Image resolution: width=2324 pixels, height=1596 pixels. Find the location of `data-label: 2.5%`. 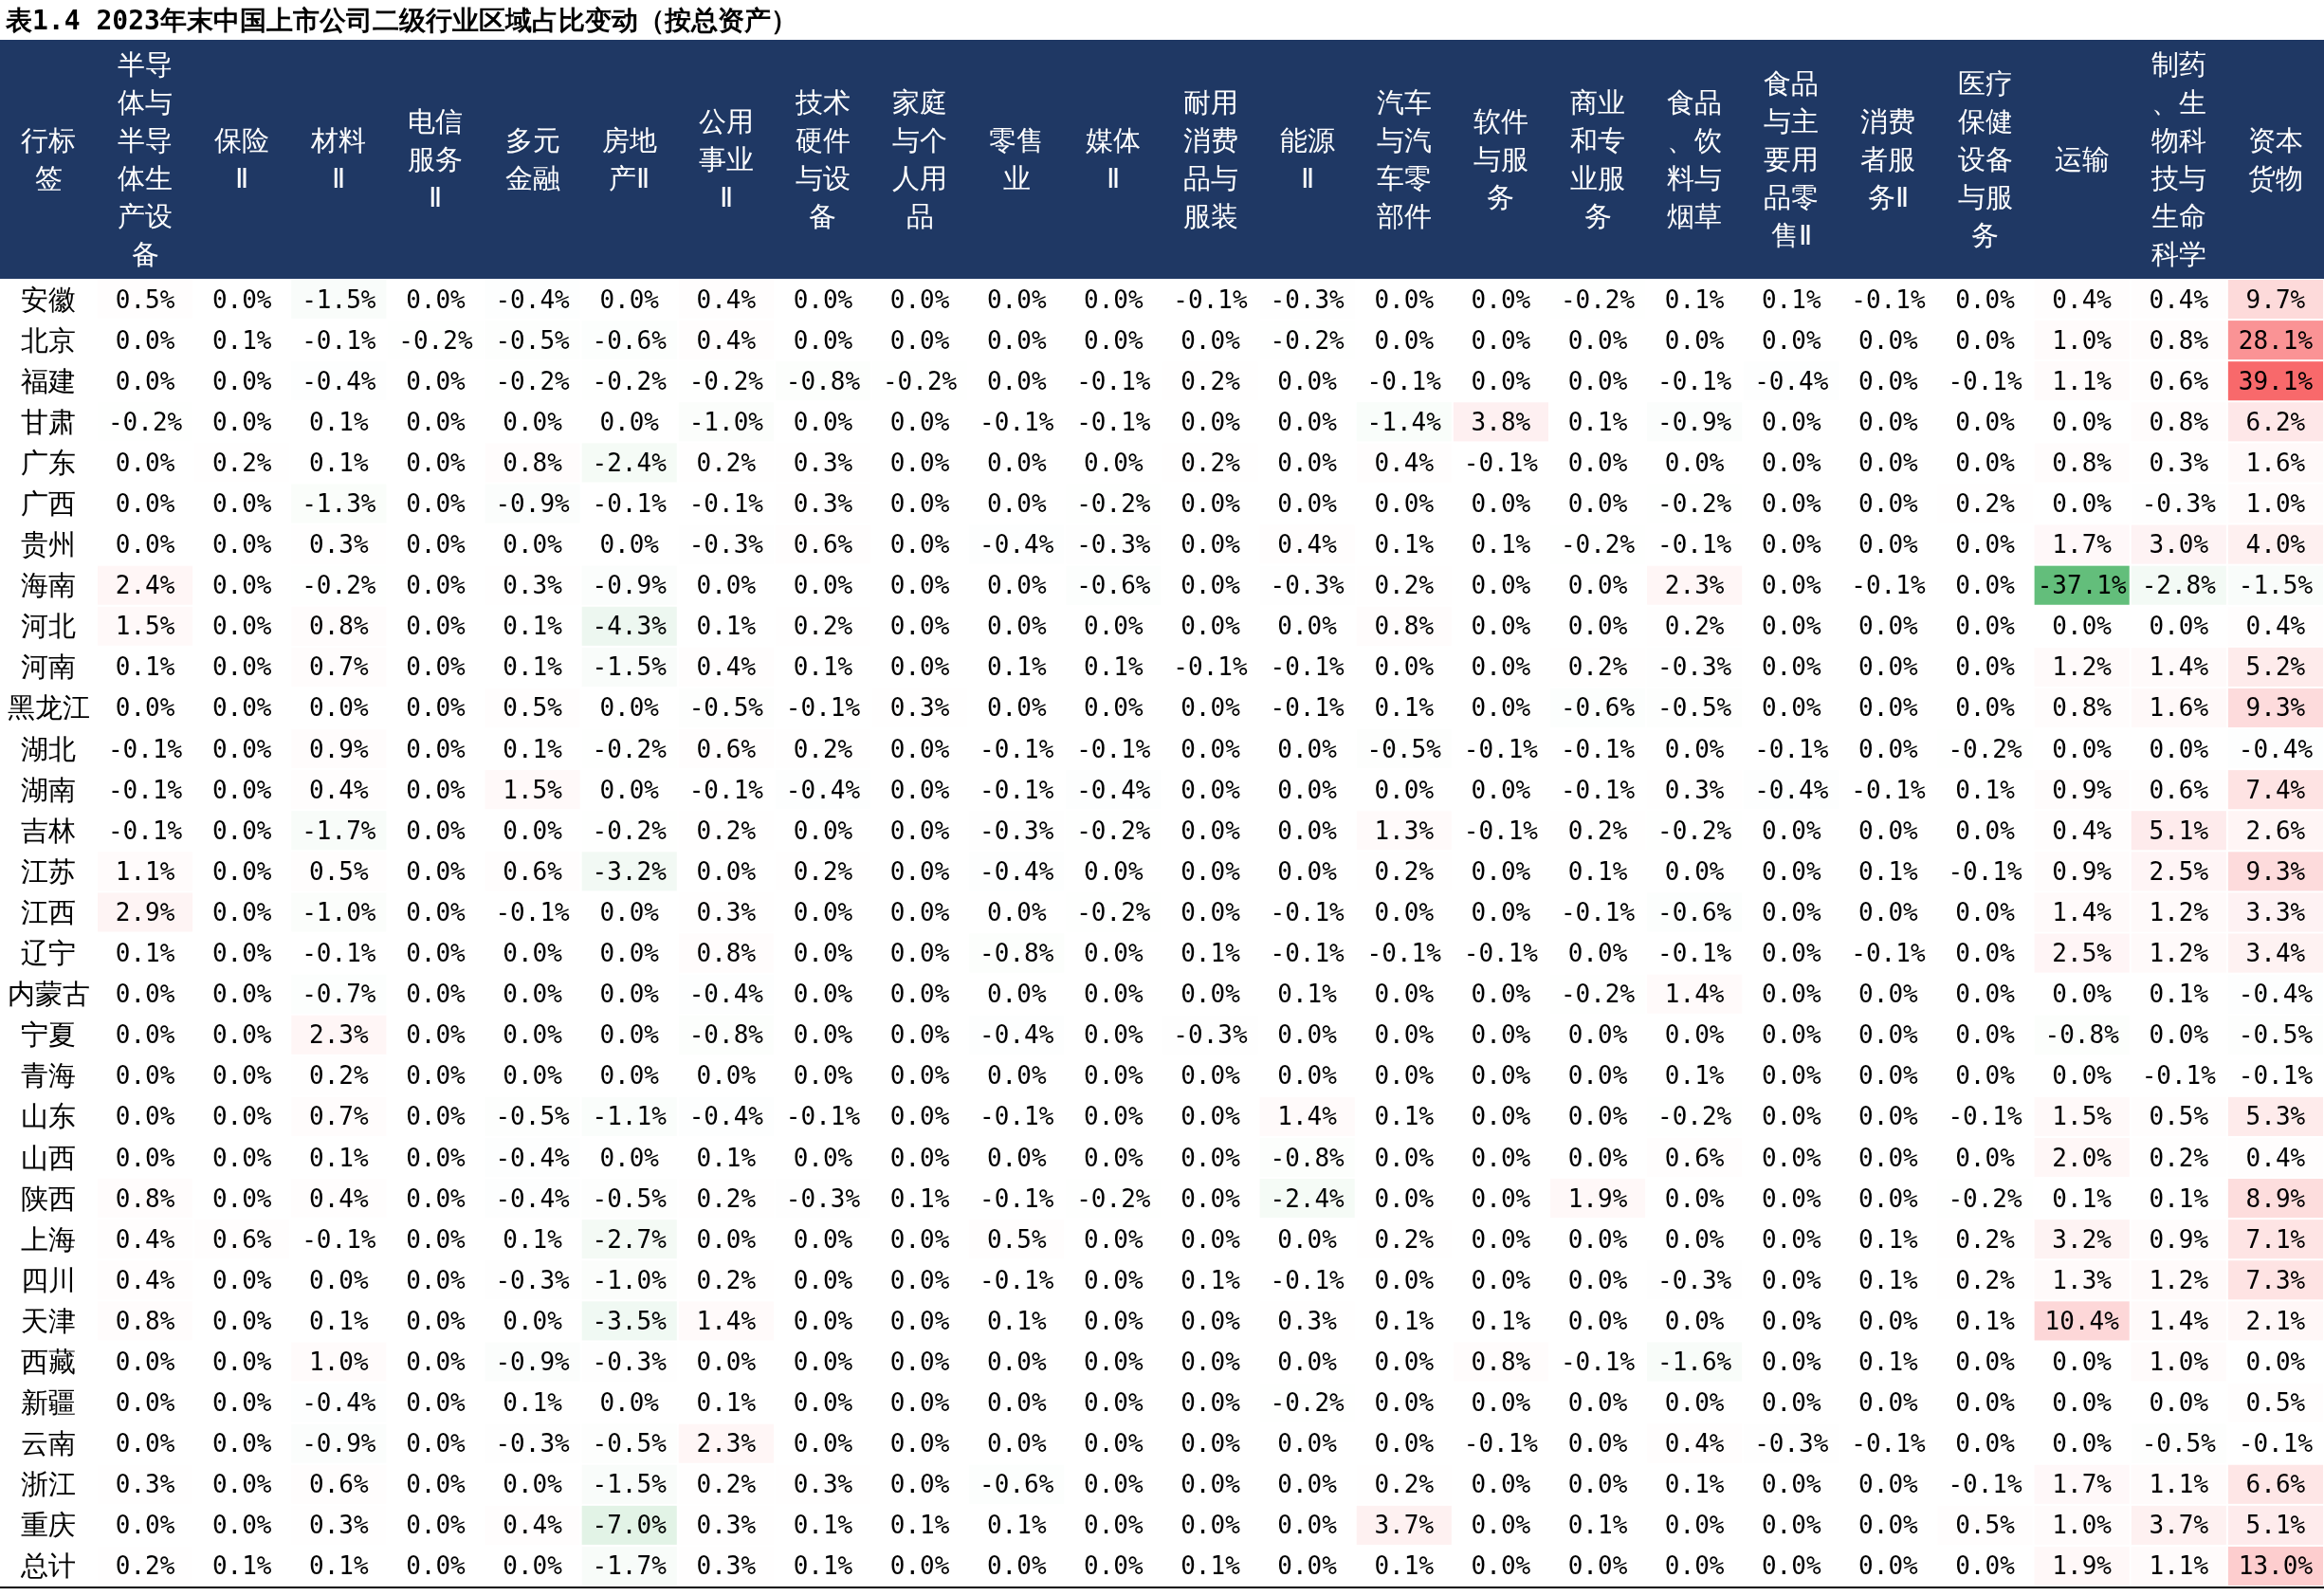

data-label: 2.5% is located at coordinates (2179, 871).